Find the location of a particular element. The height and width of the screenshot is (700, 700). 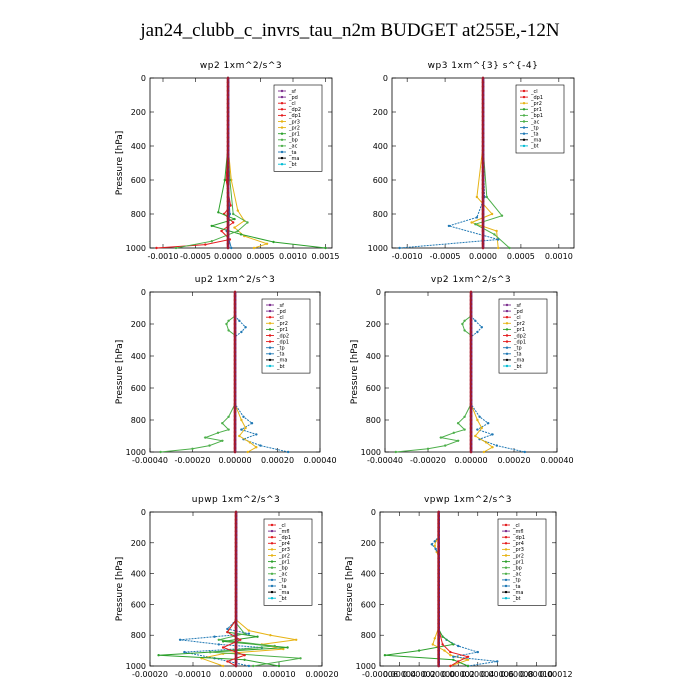

y-tick-label: 400 is located at coordinates (380, 146).